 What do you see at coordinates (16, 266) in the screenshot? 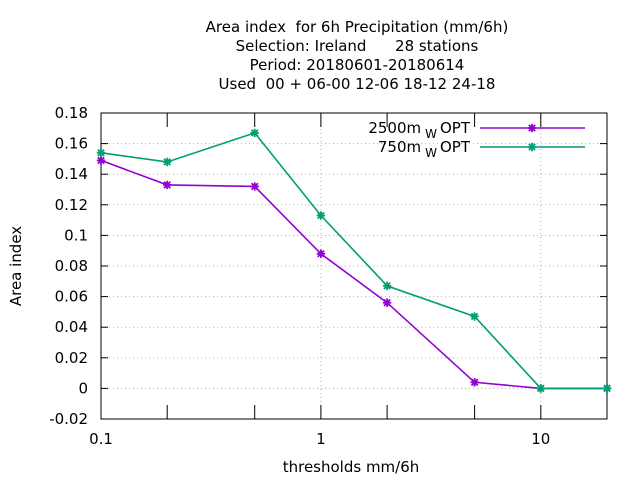
I see `y-axis-label: Area index` at bounding box center [16, 266].